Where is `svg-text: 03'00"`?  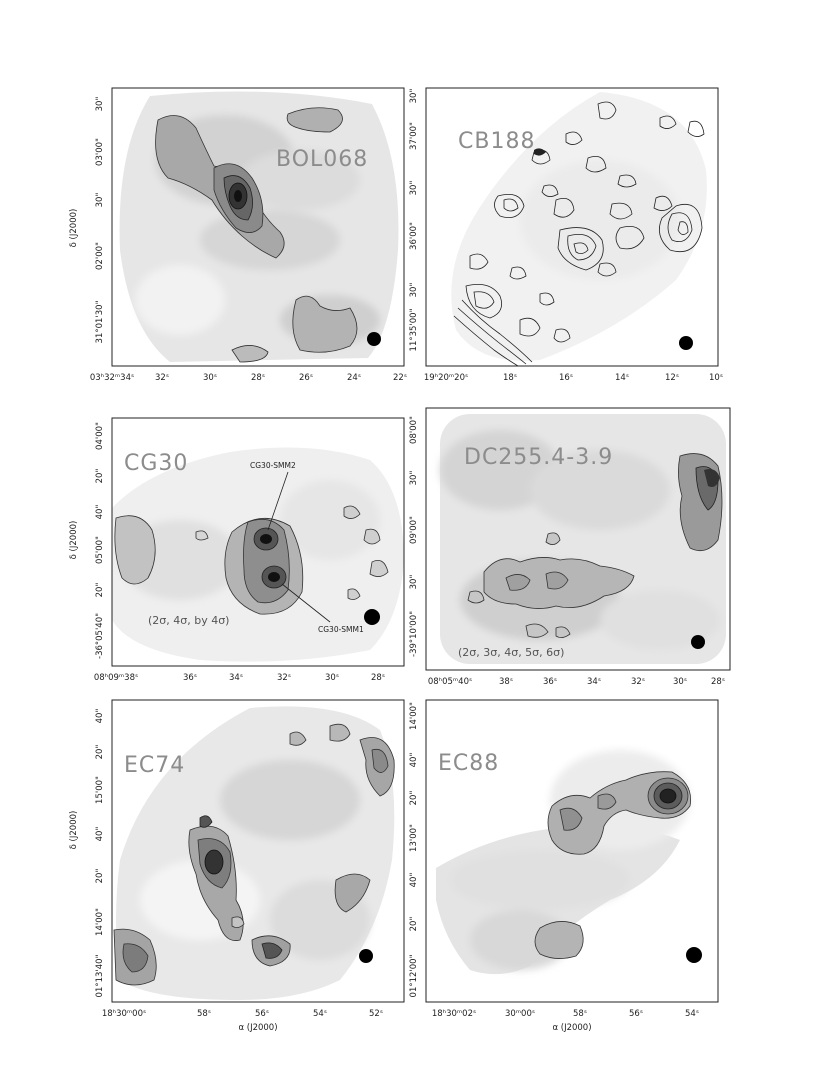 svg-text: 03'00" is located at coordinates (100, 152).